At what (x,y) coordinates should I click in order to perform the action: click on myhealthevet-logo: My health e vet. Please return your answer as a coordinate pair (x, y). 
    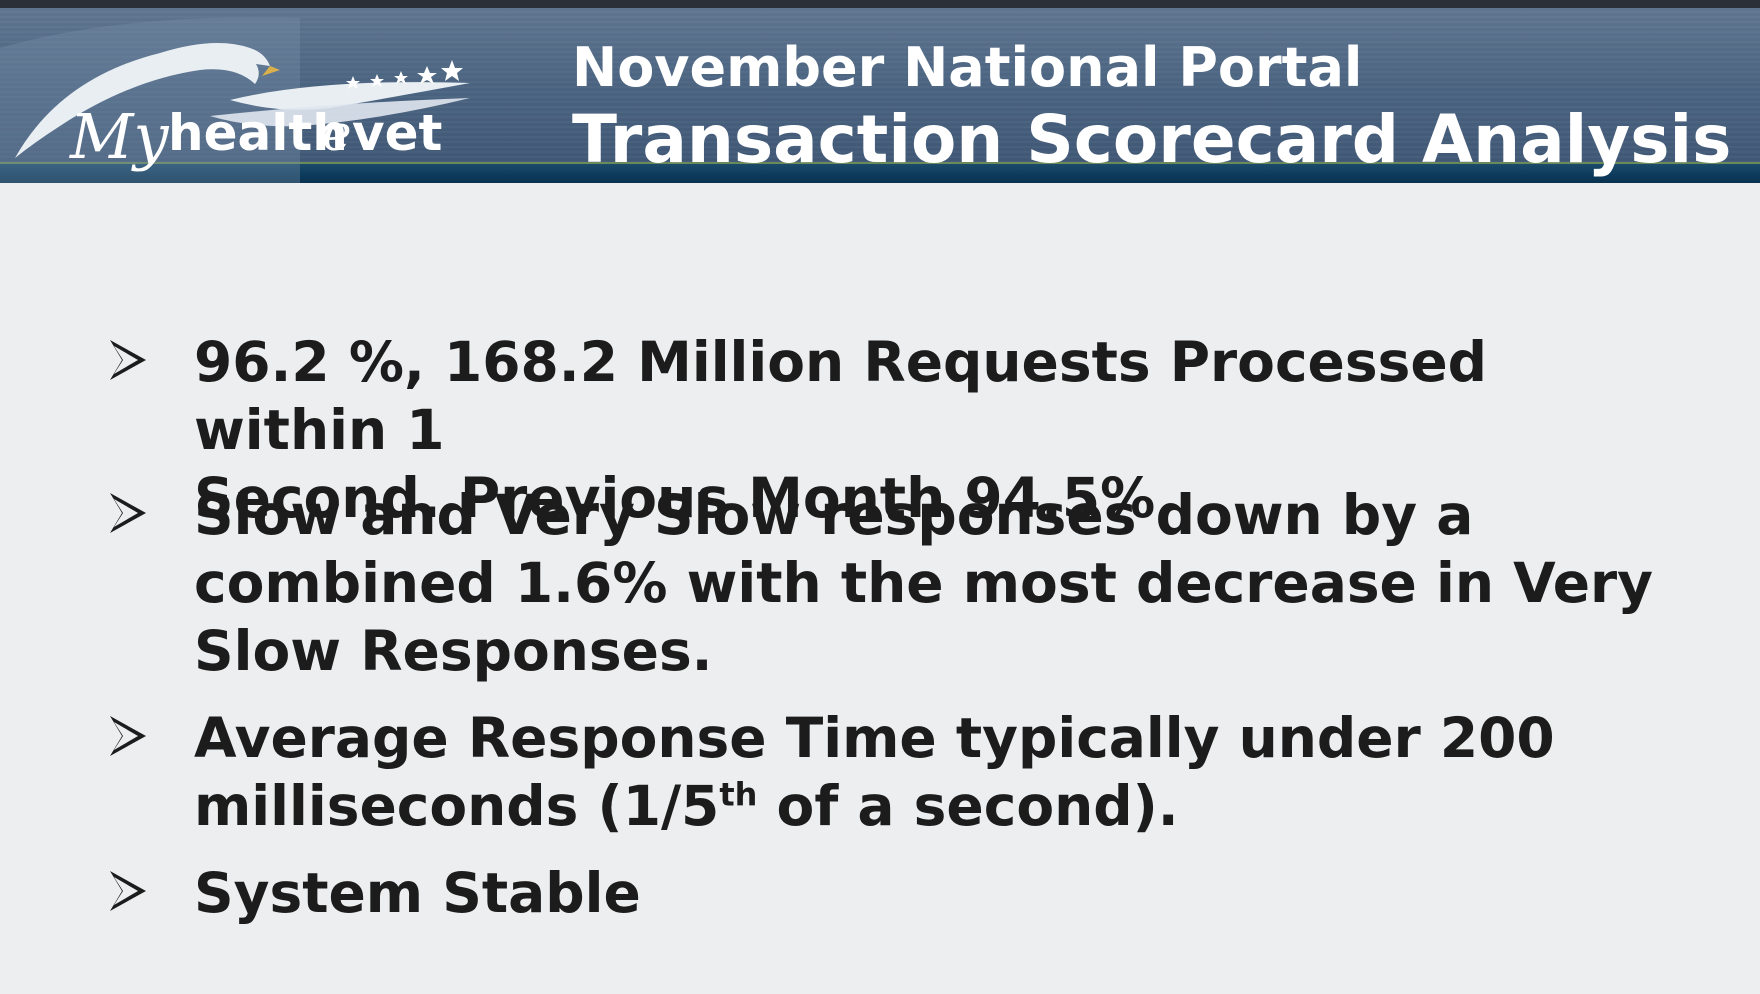
    Looking at the image, I should click on (235, 100).